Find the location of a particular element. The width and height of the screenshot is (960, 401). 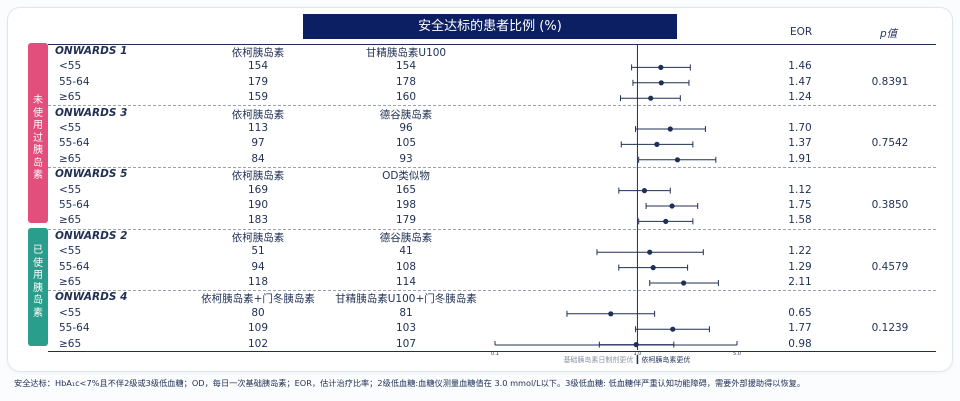

trial-name: ONWARDS 2 is located at coordinates (91, 235).